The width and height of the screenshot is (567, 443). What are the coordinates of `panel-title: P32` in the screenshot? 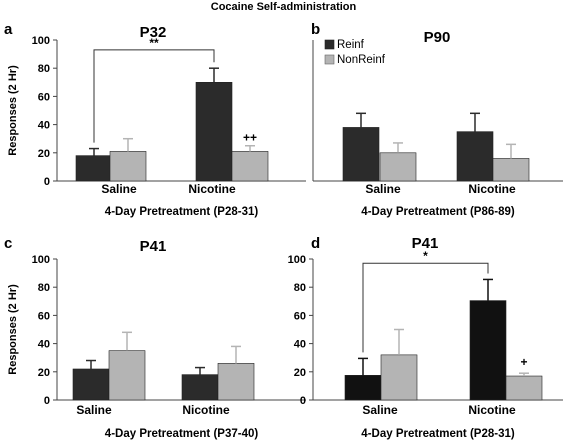 It's located at (153, 32).